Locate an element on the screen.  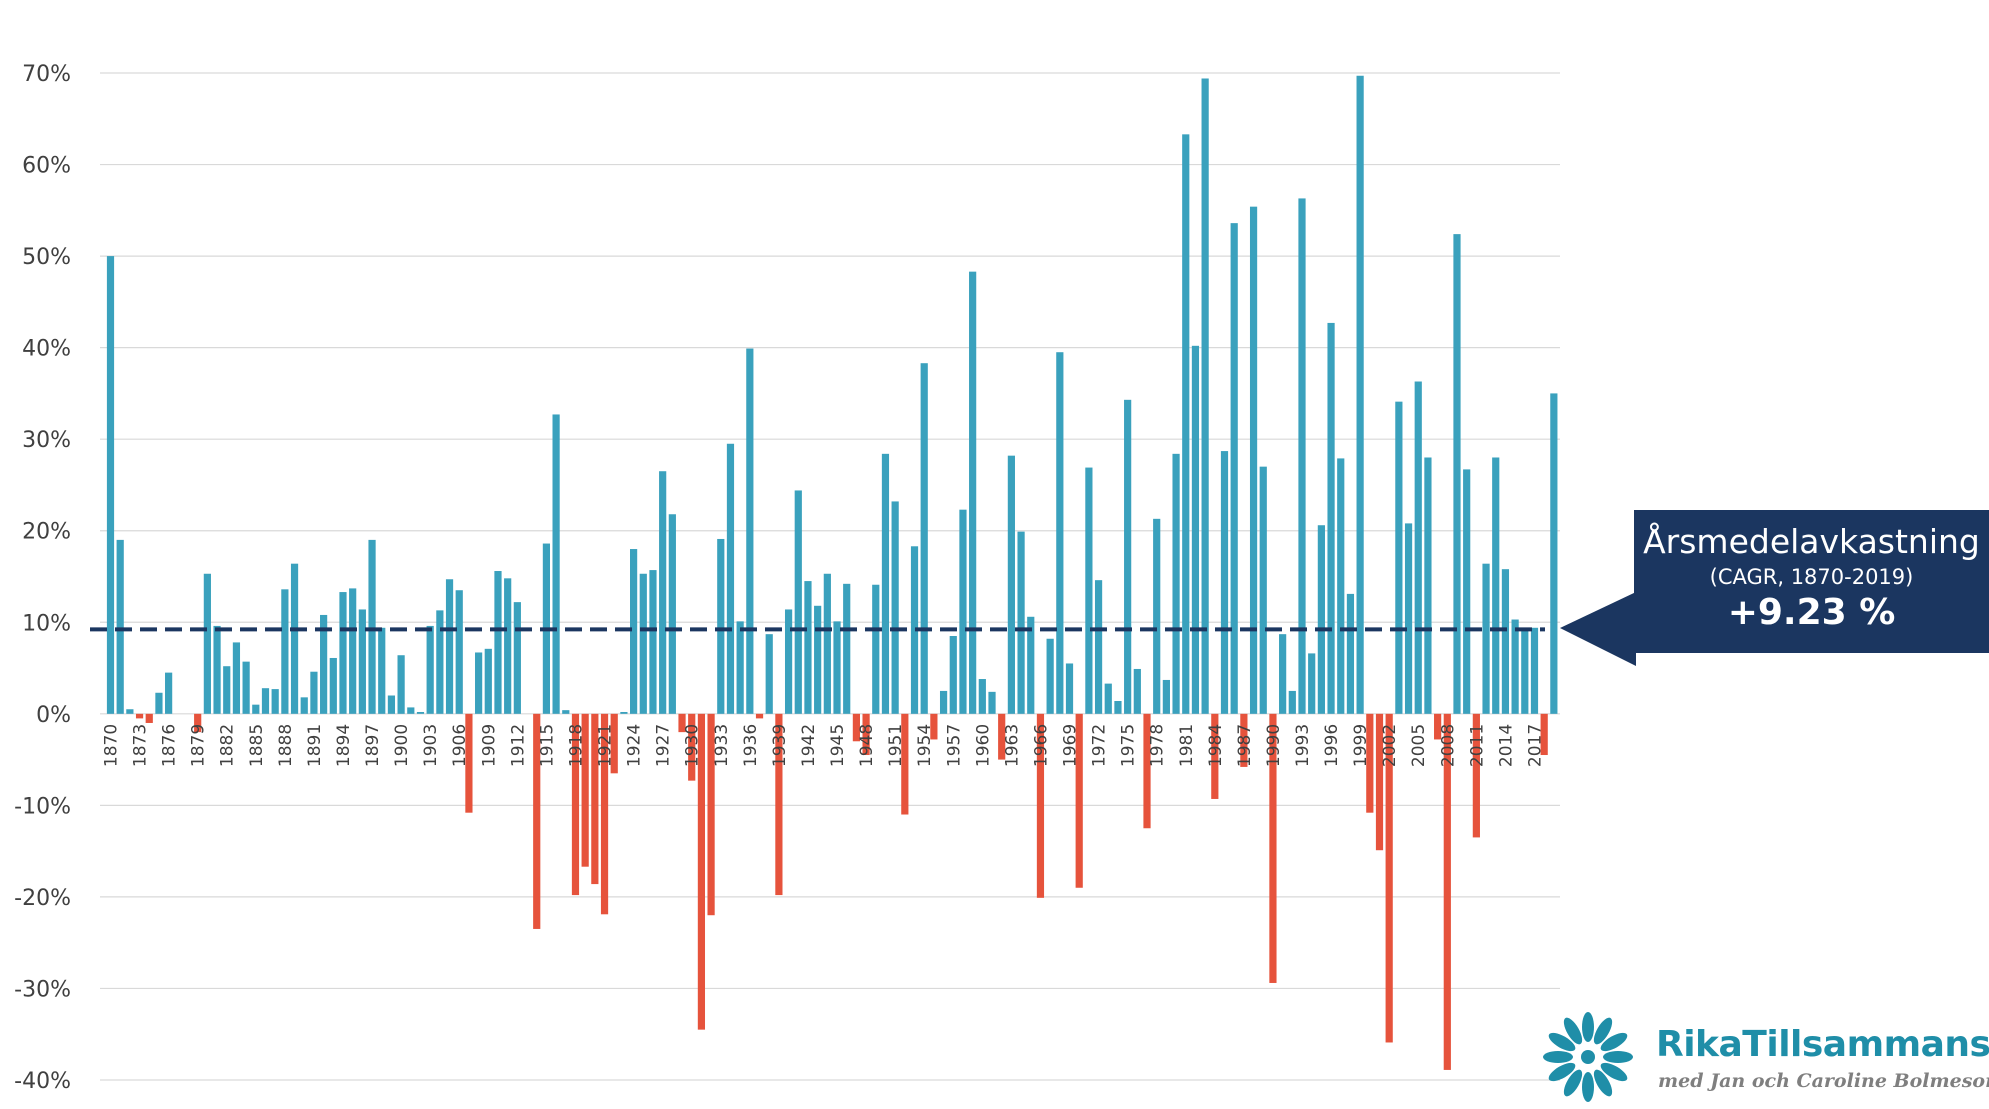
x-tick-label: 1981 is located at coordinates (1187, 745).